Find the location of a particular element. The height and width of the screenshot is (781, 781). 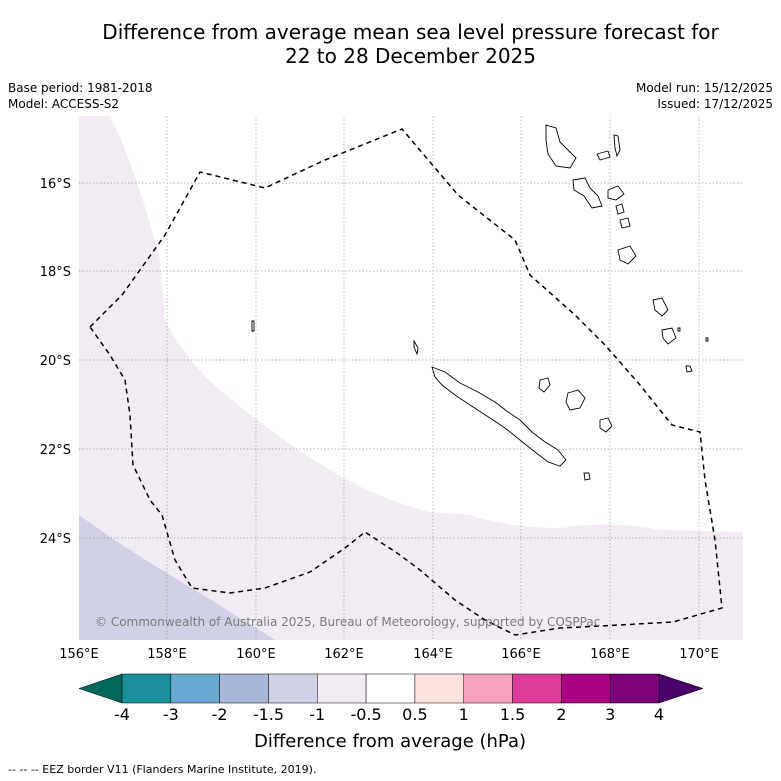

vanuatu-malekula is located at coordinates (587, 193).